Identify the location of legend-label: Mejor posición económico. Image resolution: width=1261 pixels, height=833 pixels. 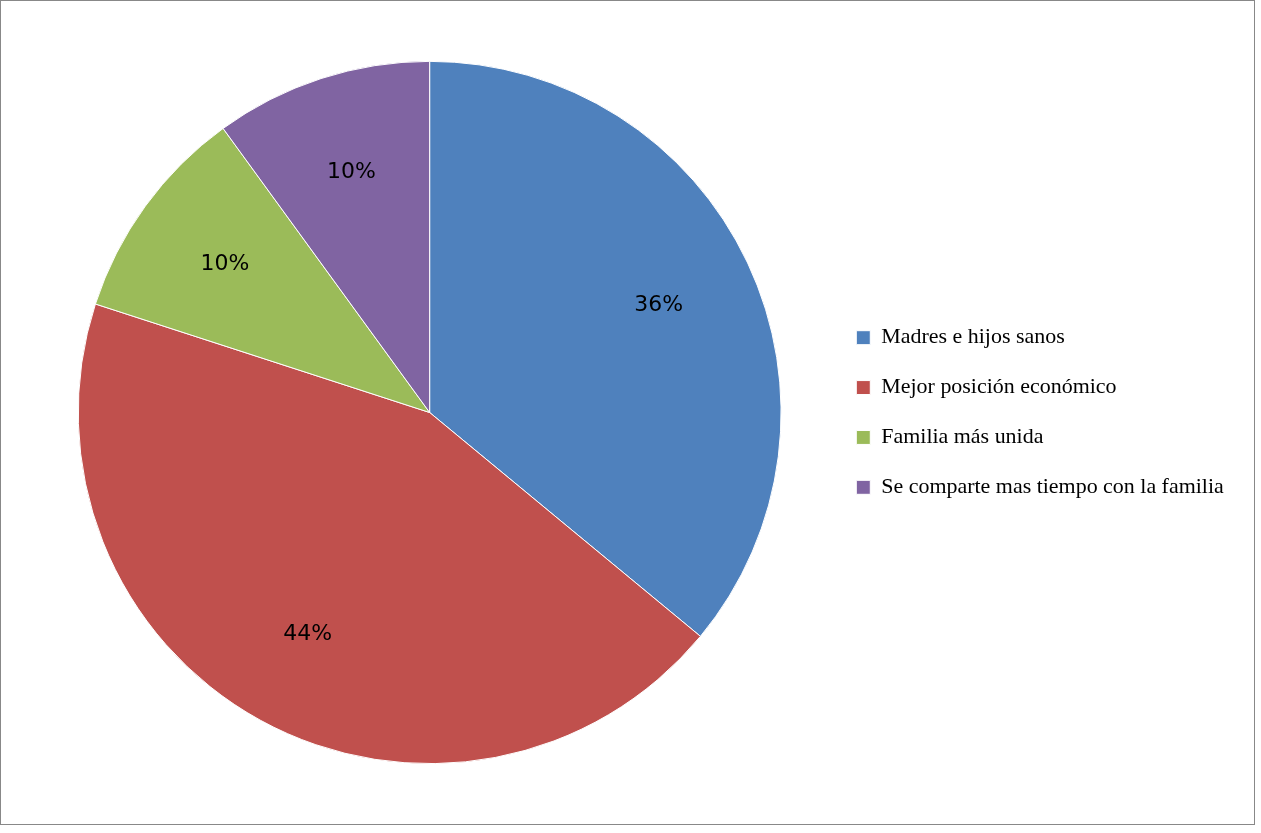
(999, 386).